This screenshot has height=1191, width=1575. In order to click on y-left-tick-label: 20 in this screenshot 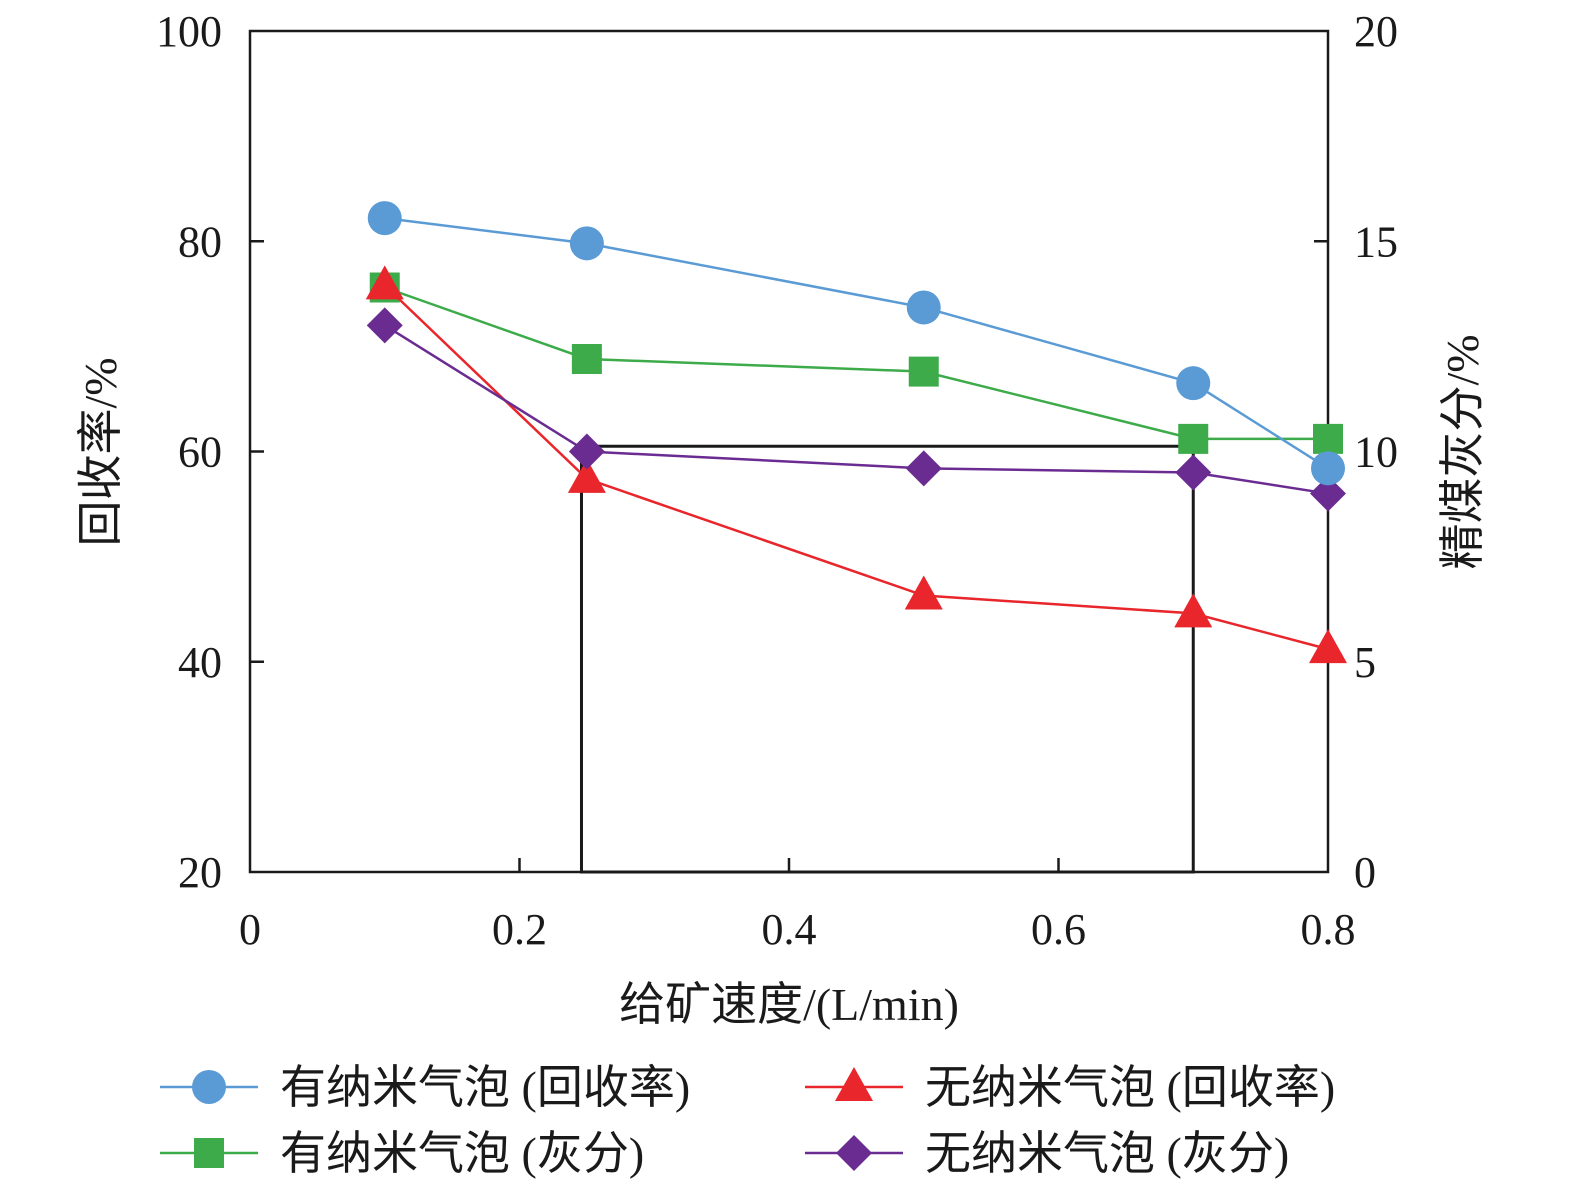, I will do `click(200, 872)`.